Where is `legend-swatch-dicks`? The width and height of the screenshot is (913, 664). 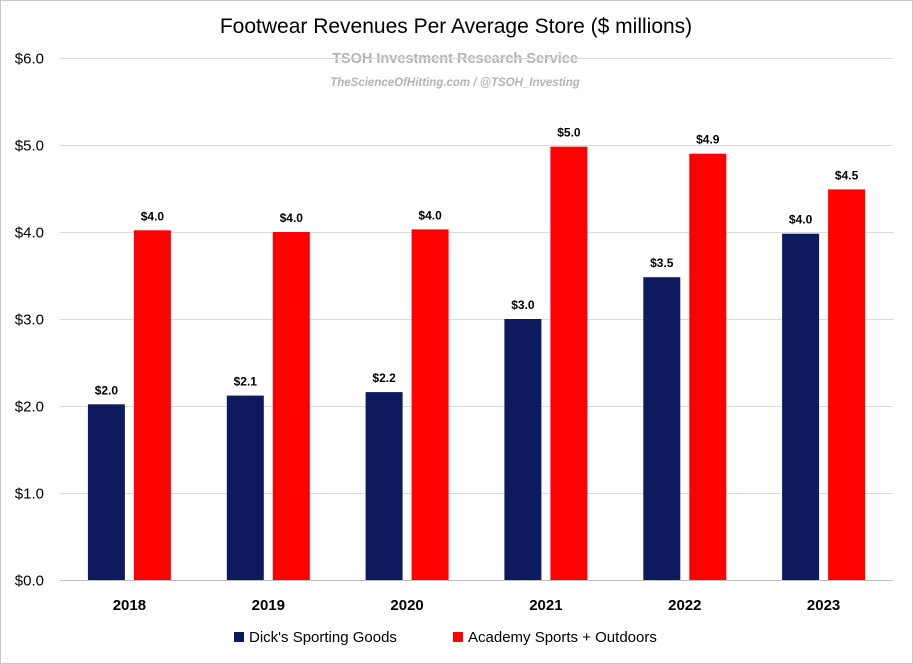
legend-swatch-dicks is located at coordinates (239, 637).